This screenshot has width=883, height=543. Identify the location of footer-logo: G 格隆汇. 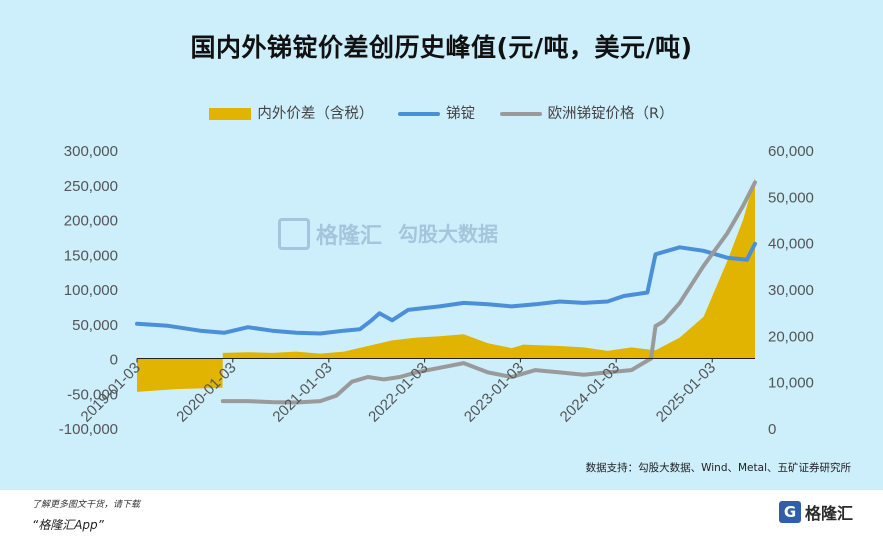
(815, 512).